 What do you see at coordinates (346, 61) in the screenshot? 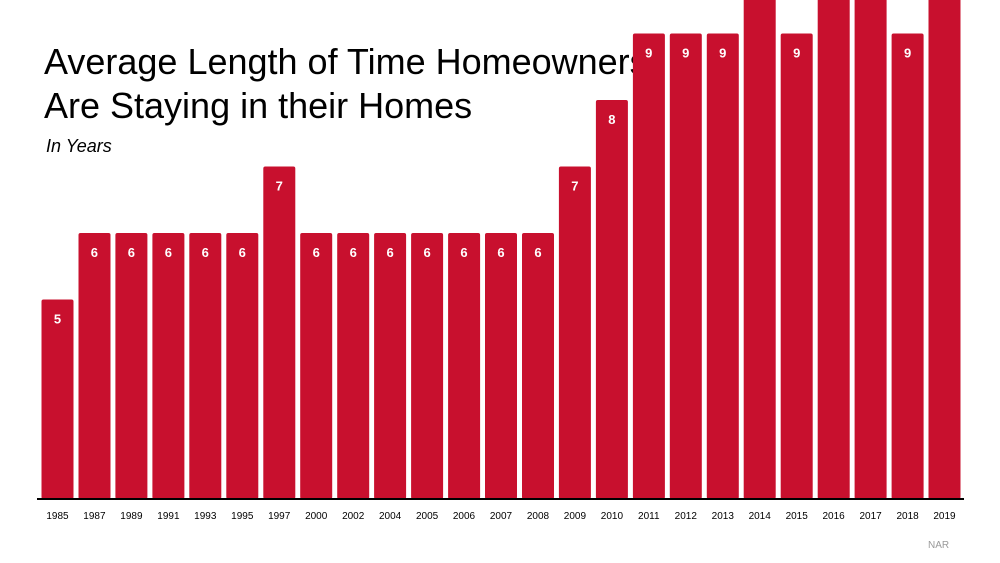
I see `chart-title-line-1: Average Length of Time Homeowners` at bounding box center [346, 61].